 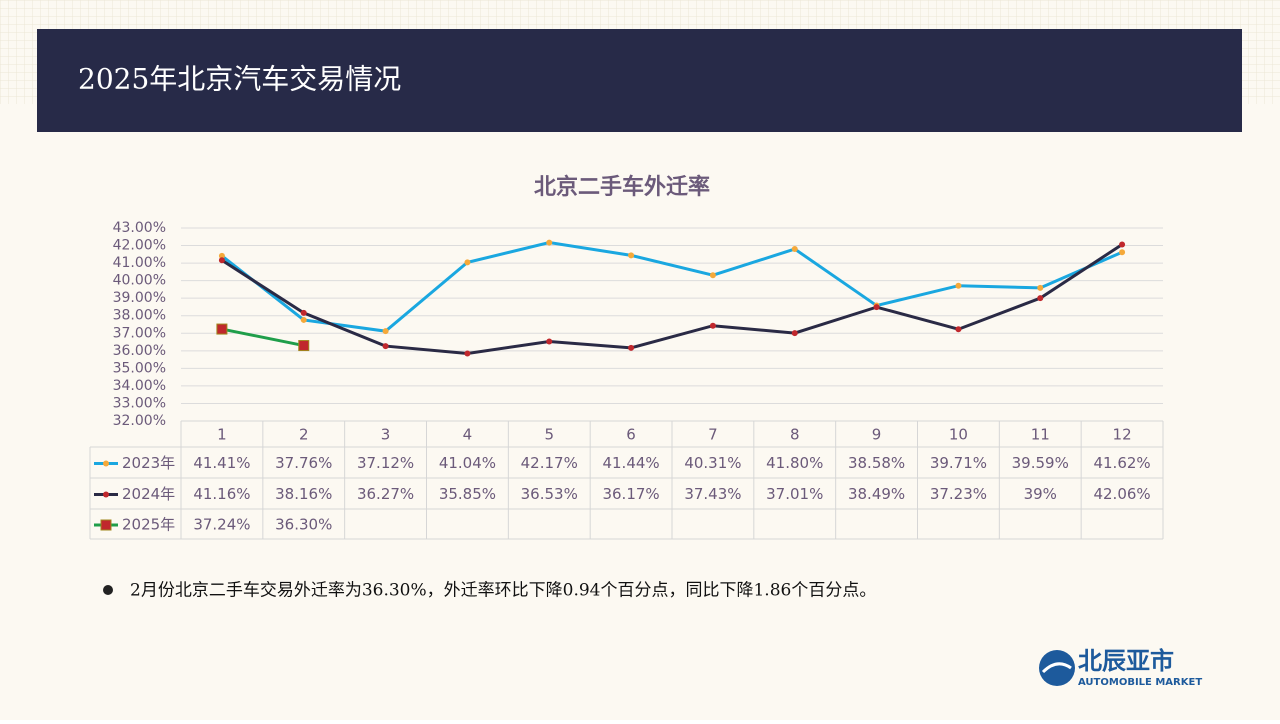 I want to click on x-tick-label: 2, so click(x=304, y=435).